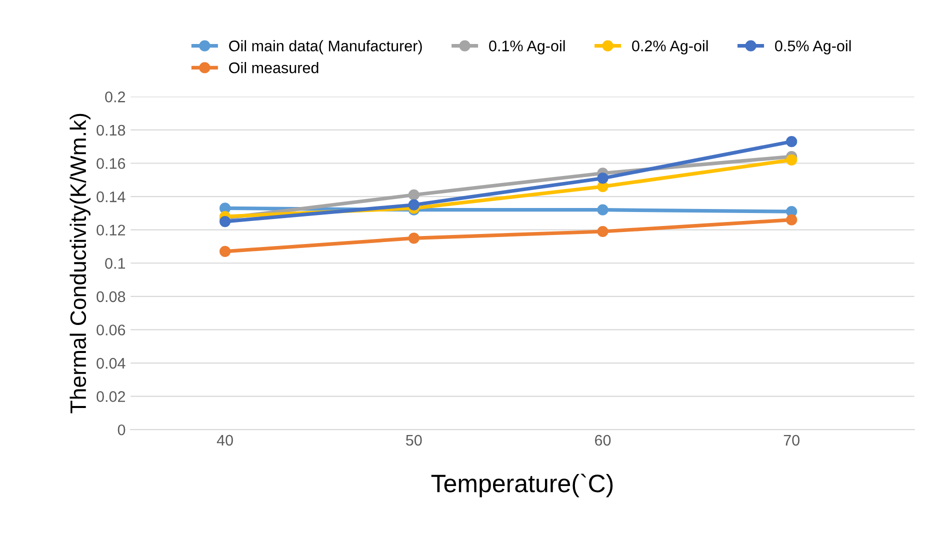  I want to click on x-tick-label: 40, so click(224, 440).